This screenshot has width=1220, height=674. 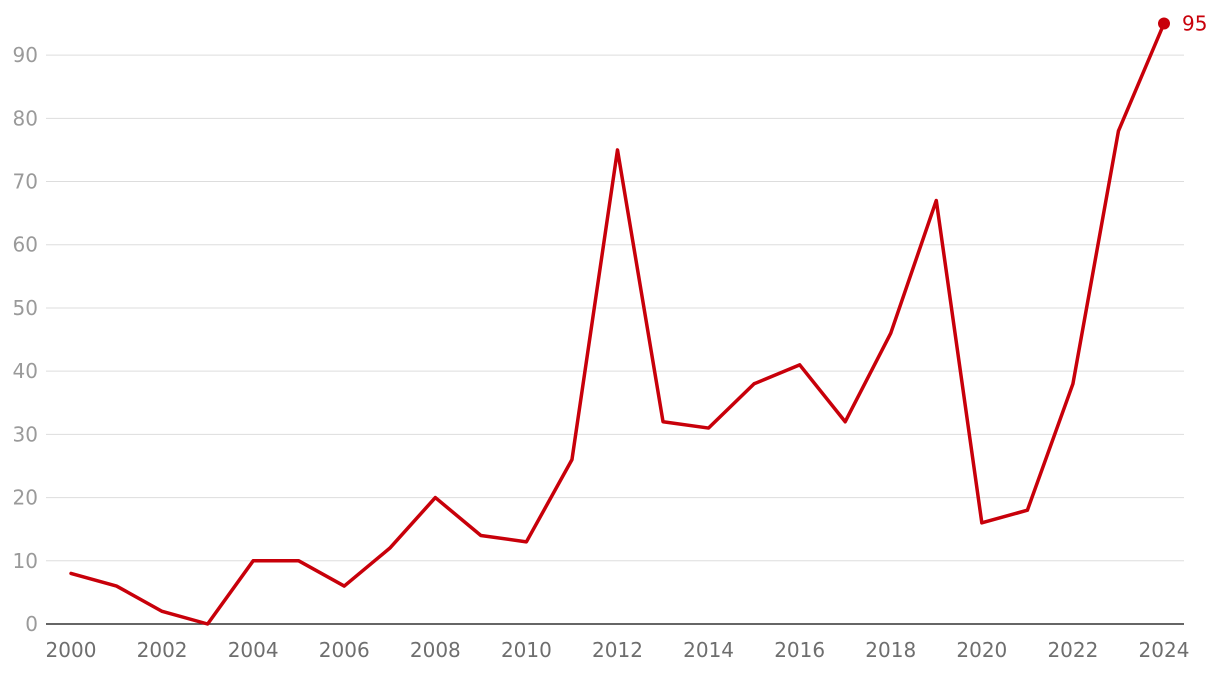 What do you see at coordinates (25, 434) in the screenshot?
I see `y-tick-label: 30` at bounding box center [25, 434].